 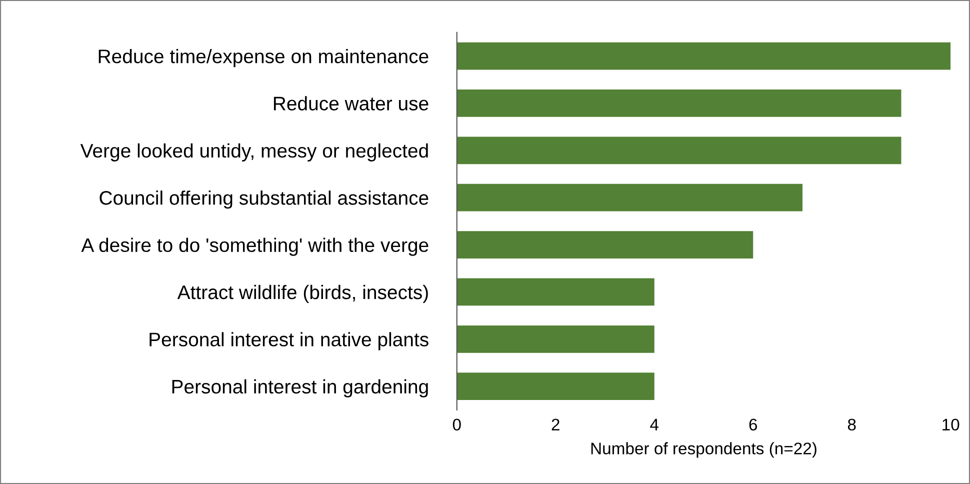 What do you see at coordinates (302, 294) in the screenshot?
I see `y-tick-label: Attract wildlife (birds, insects)` at bounding box center [302, 294].